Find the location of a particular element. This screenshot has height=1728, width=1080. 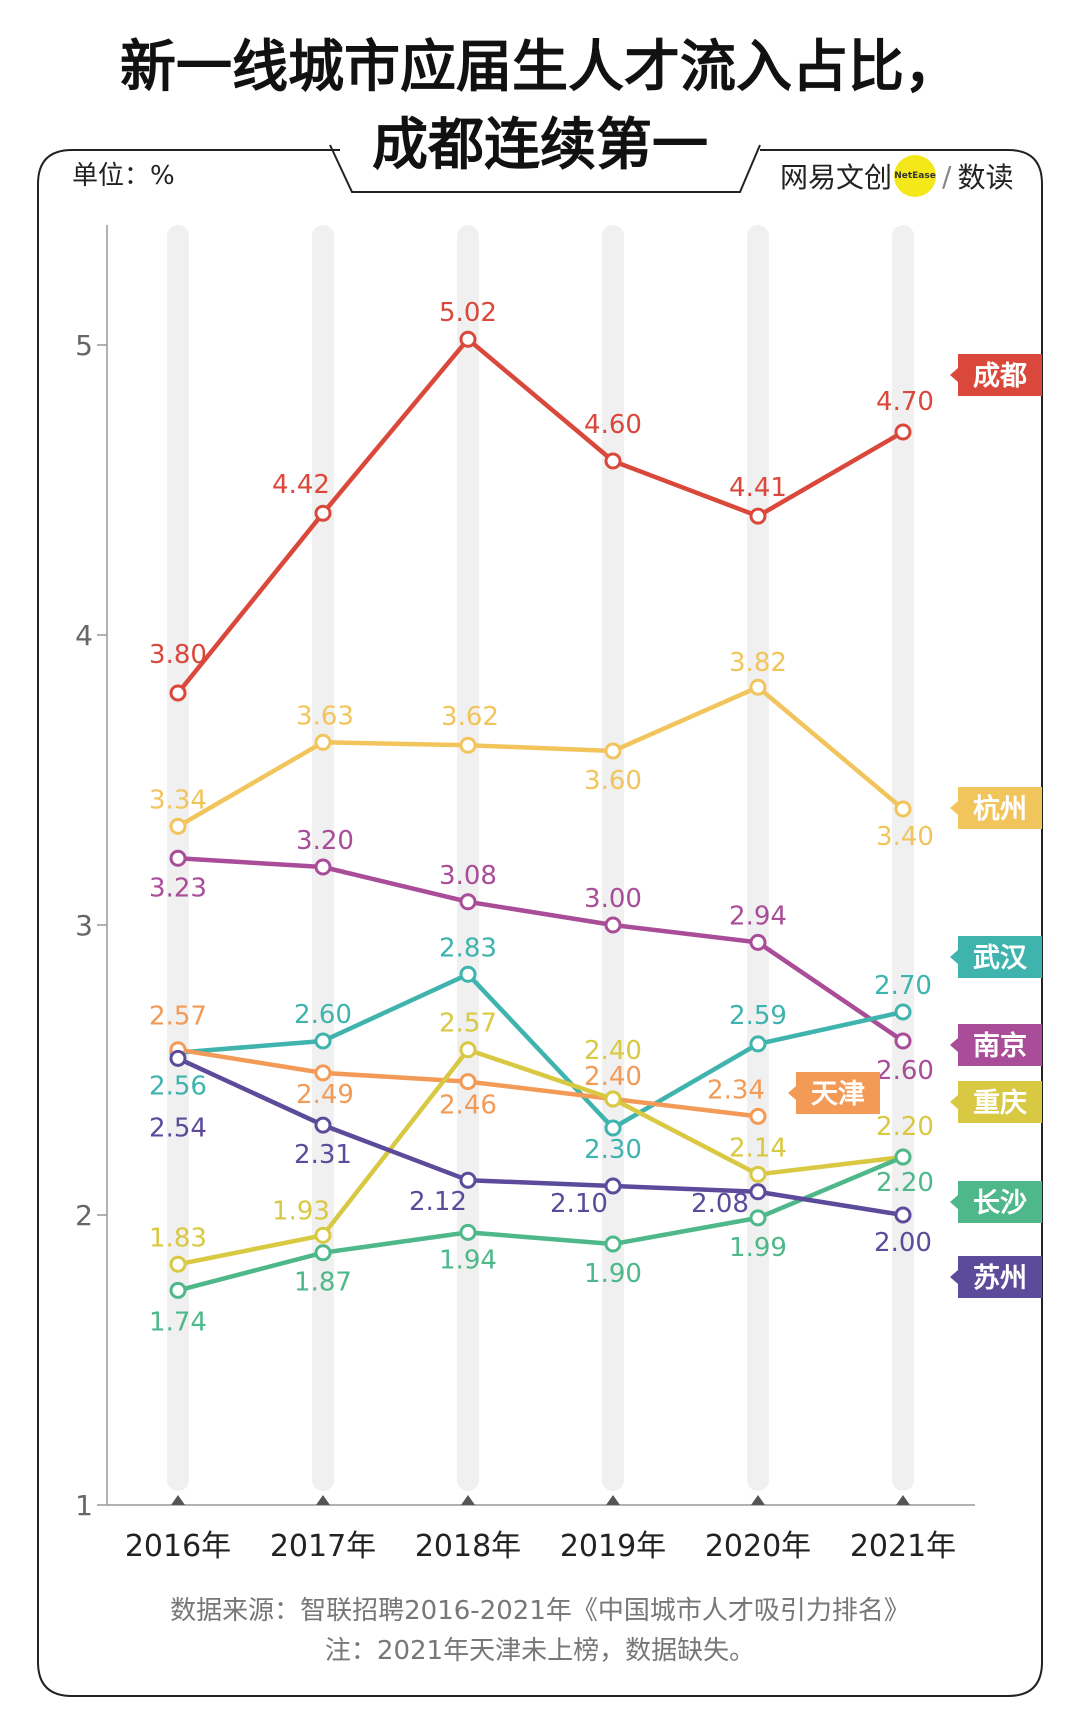

y-tick-label: 4 is located at coordinates (84, 635).